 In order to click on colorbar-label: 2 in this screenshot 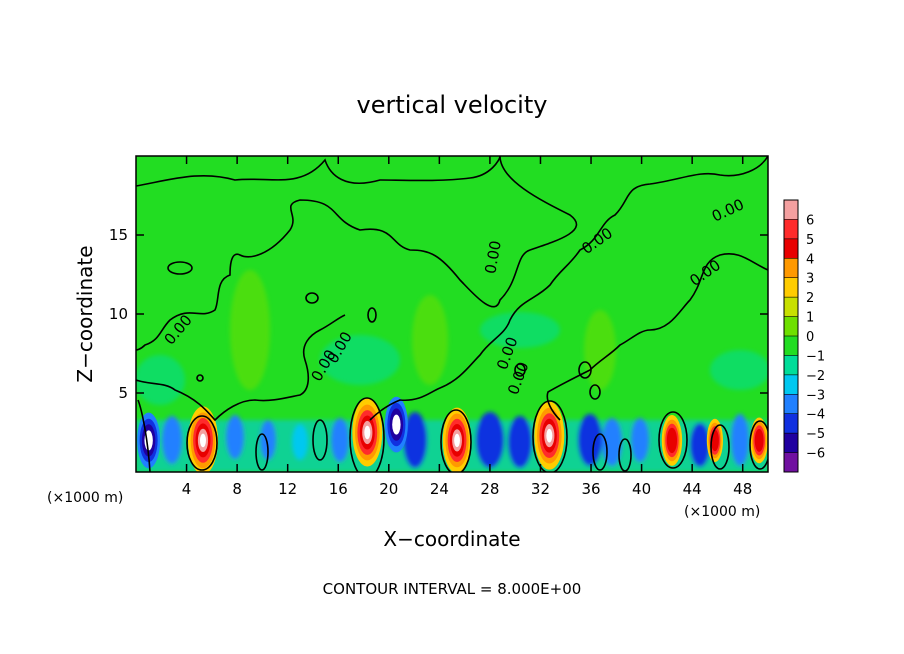, I will do `click(810, 298)`.